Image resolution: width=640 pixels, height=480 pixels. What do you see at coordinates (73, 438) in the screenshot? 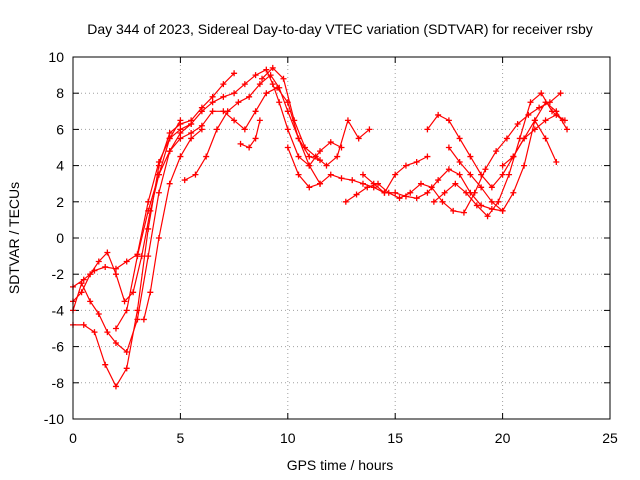
I see `x-tick-label: 0` at bounding box center [73, 438].